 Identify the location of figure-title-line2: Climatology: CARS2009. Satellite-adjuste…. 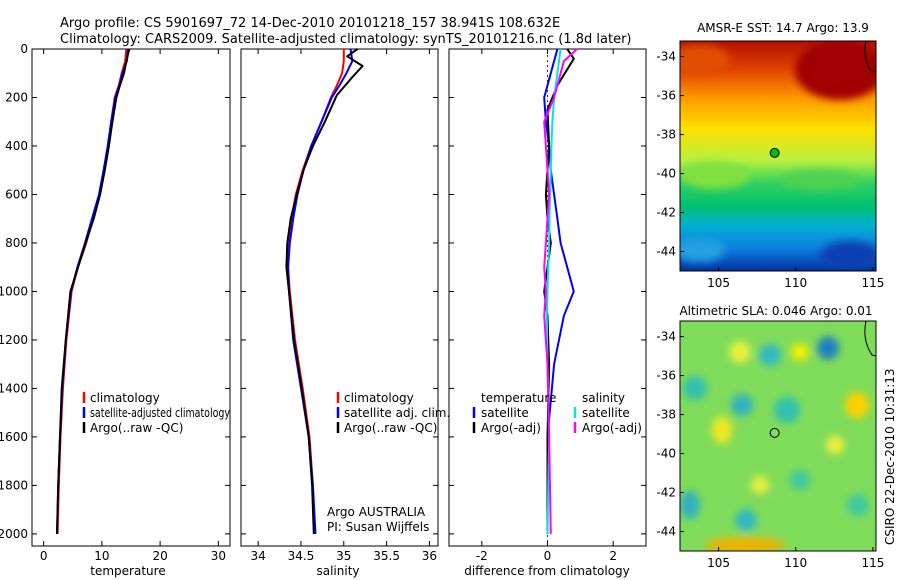
(346, 39).